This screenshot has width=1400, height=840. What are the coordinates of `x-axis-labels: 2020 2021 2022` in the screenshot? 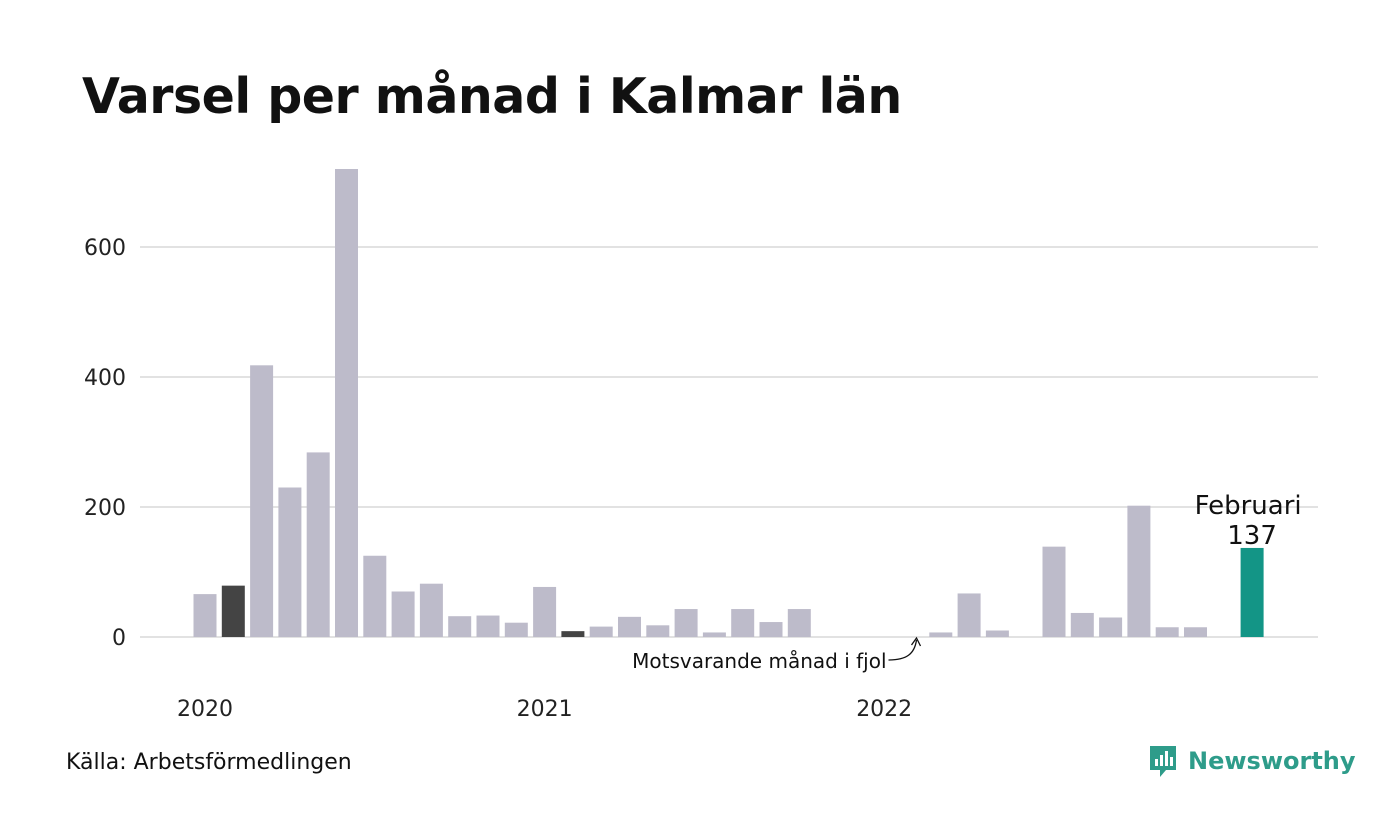 It's located at (544, 709).